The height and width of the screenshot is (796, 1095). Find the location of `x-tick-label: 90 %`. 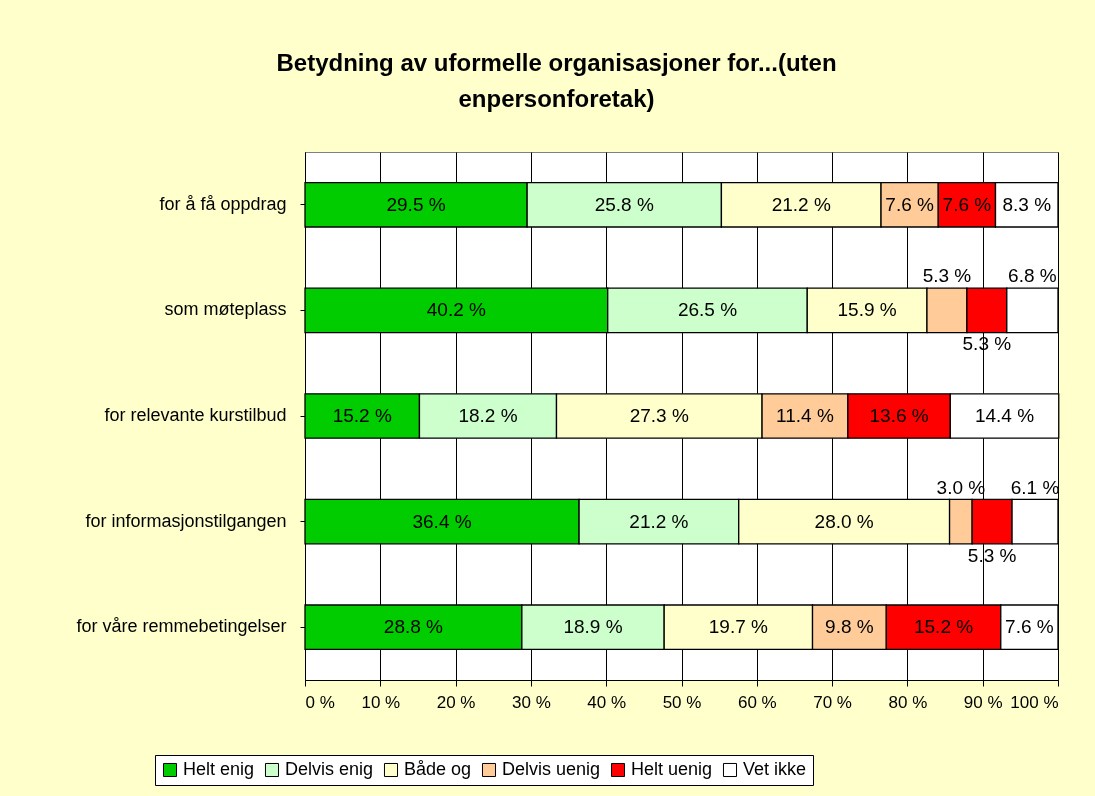

x-tick-label: 90 % is located at coordinates (983, 702).